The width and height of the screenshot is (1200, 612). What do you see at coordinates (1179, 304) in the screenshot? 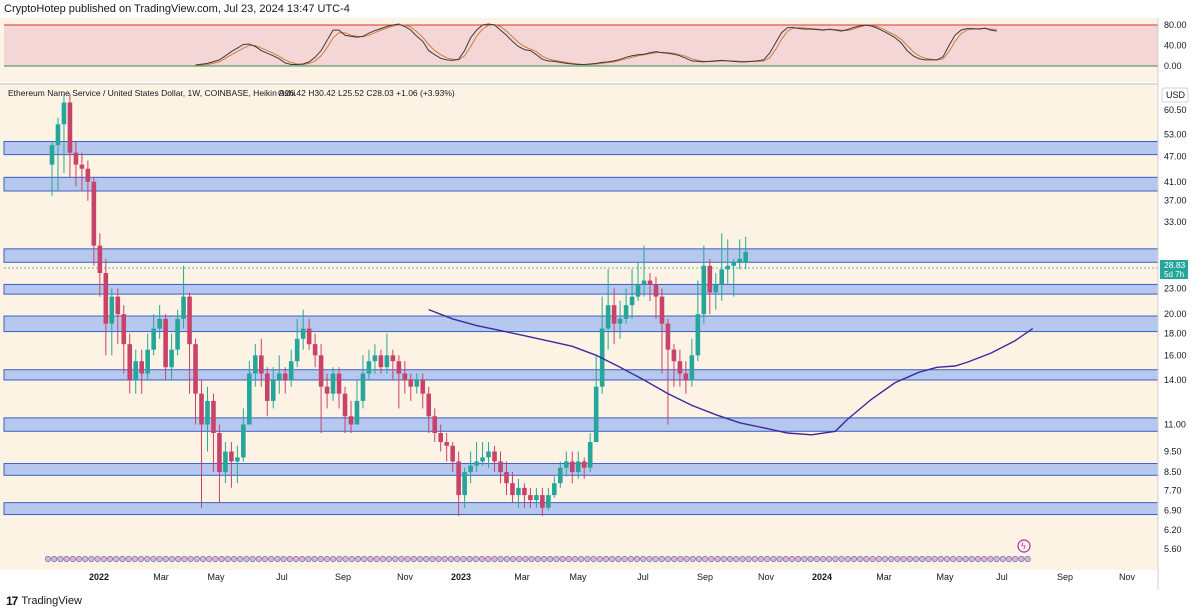
I see `price-axis` at bounding box center [1179, 304].